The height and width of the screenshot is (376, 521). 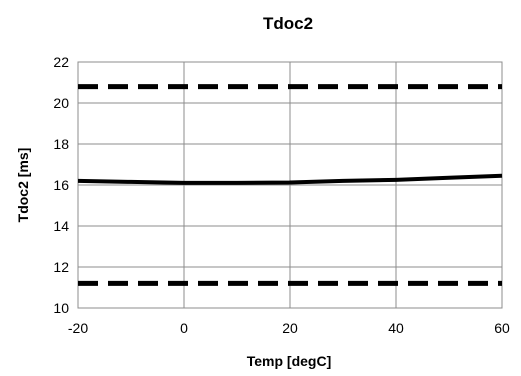 I want to click on x-tick-label: 0, so click(x=184, y=328).